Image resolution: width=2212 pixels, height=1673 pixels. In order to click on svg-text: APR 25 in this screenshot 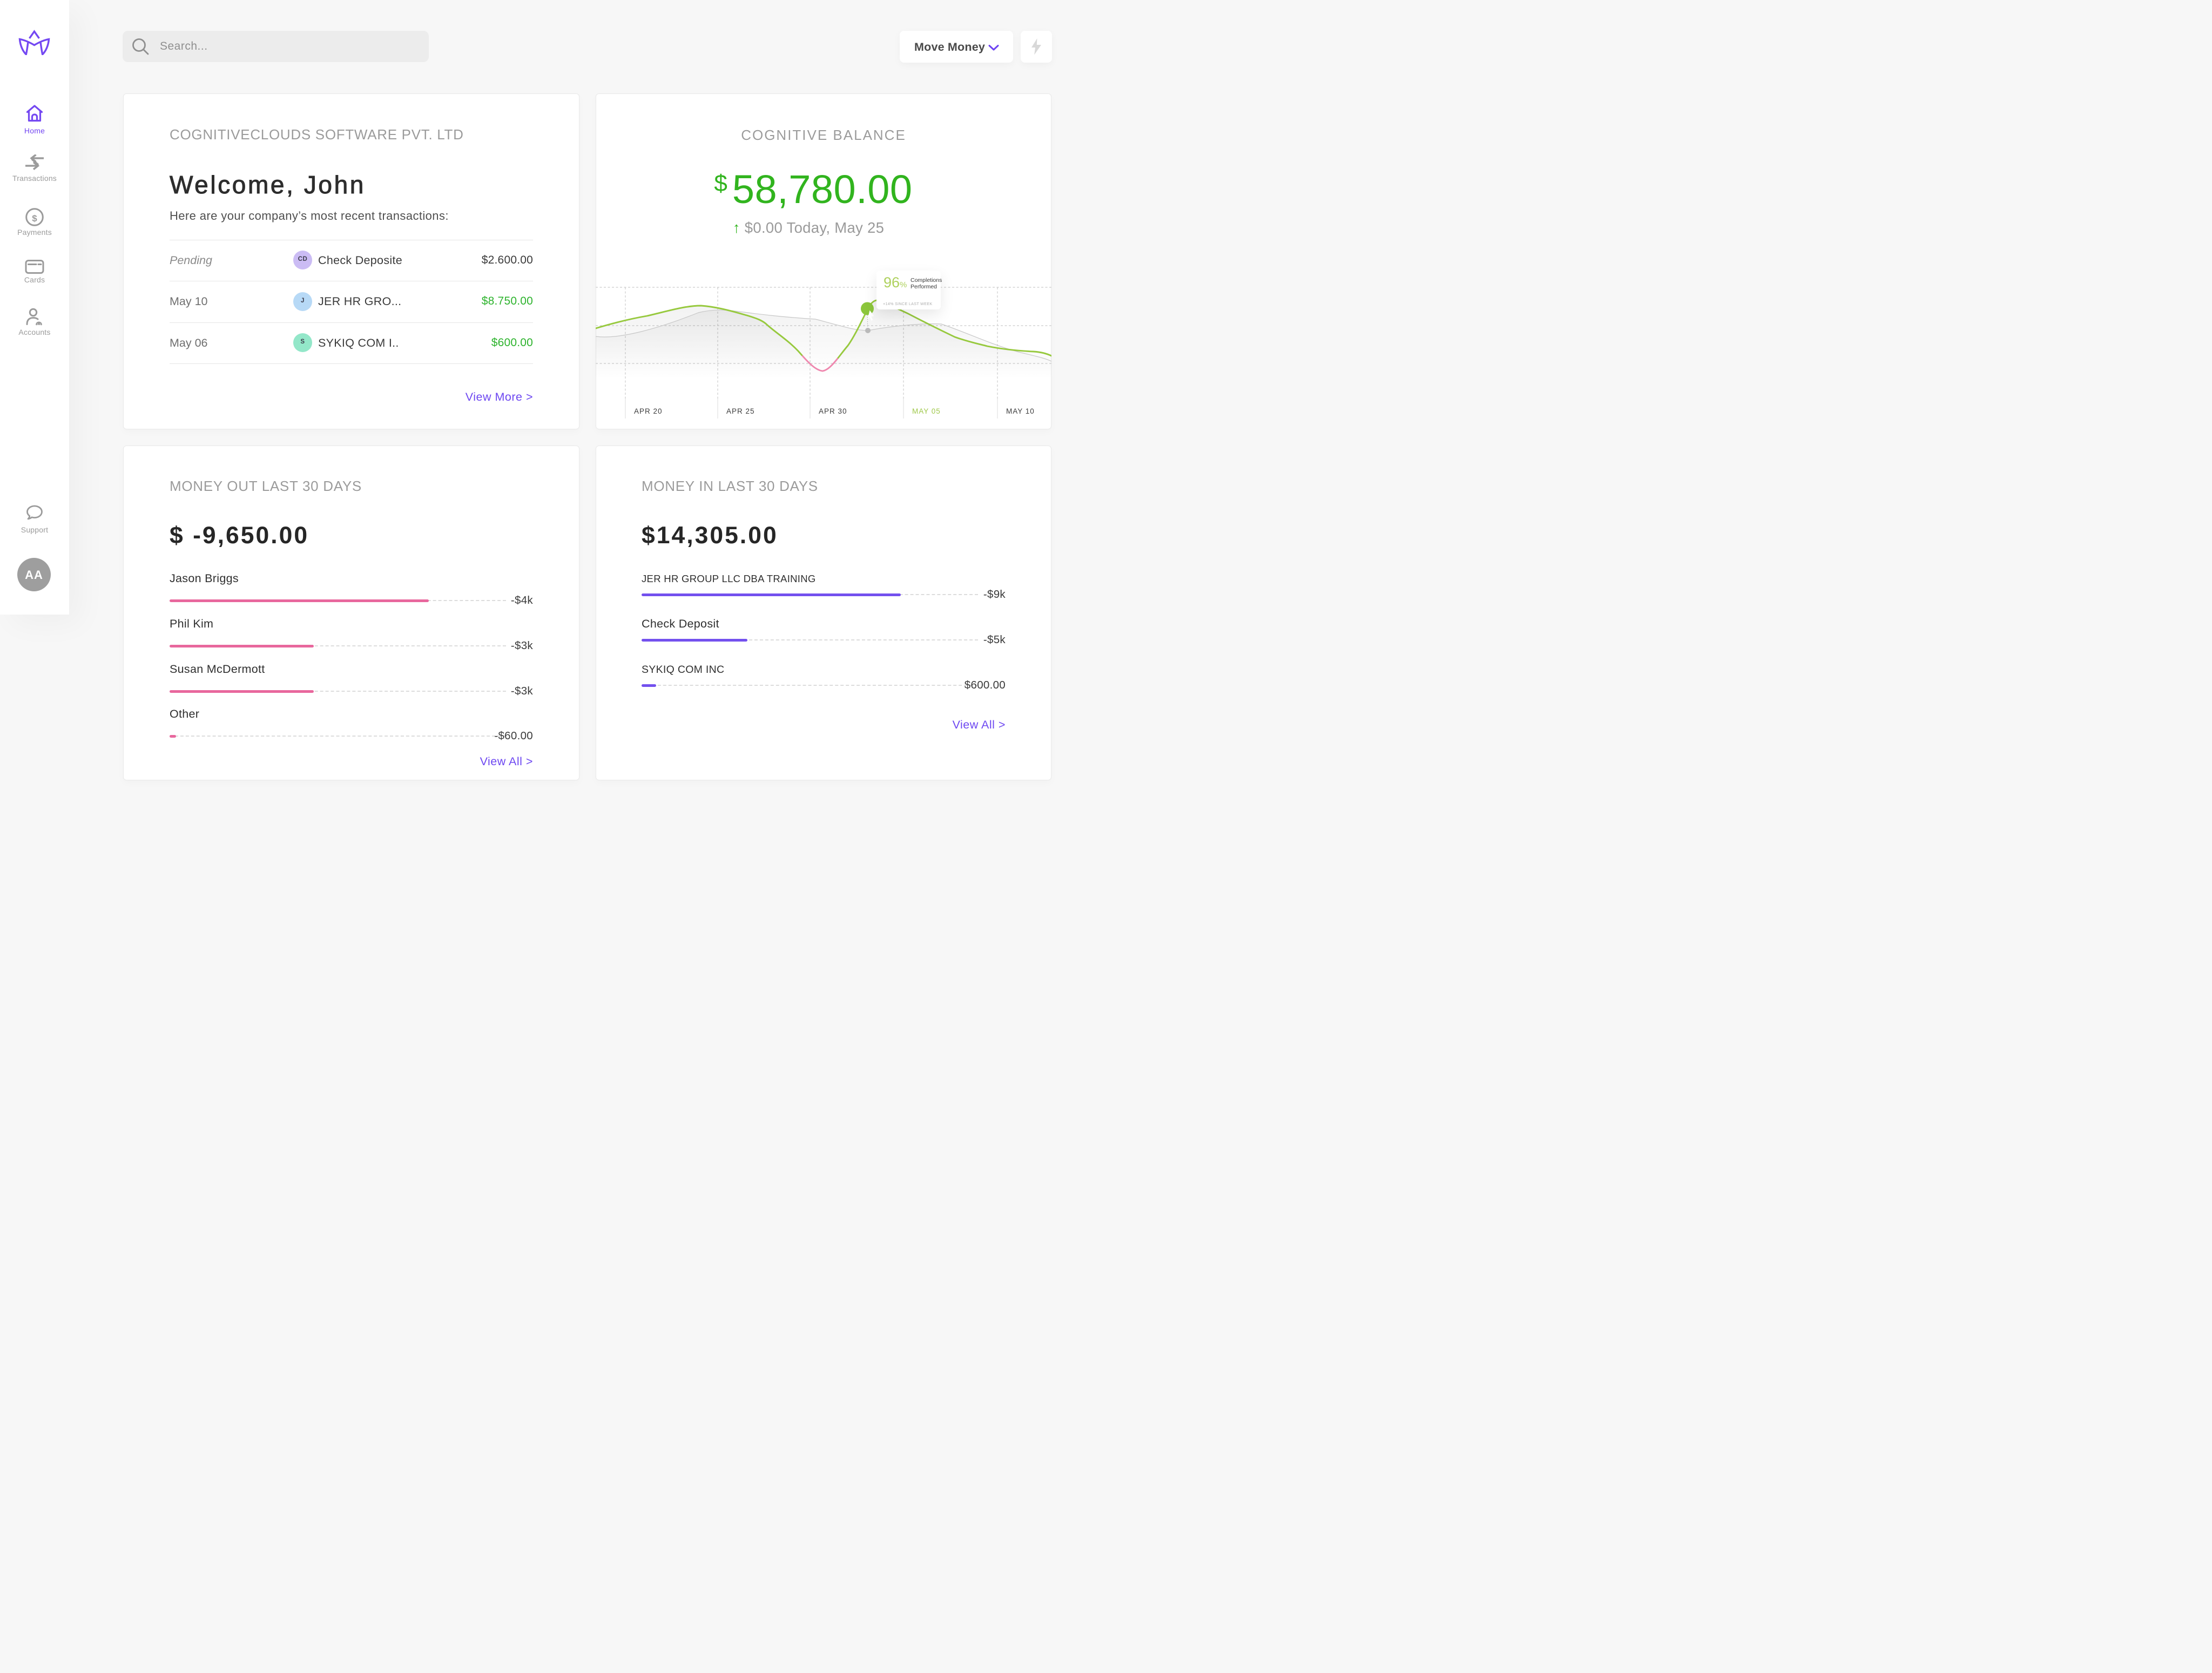, I will do `click(740, 411)`.